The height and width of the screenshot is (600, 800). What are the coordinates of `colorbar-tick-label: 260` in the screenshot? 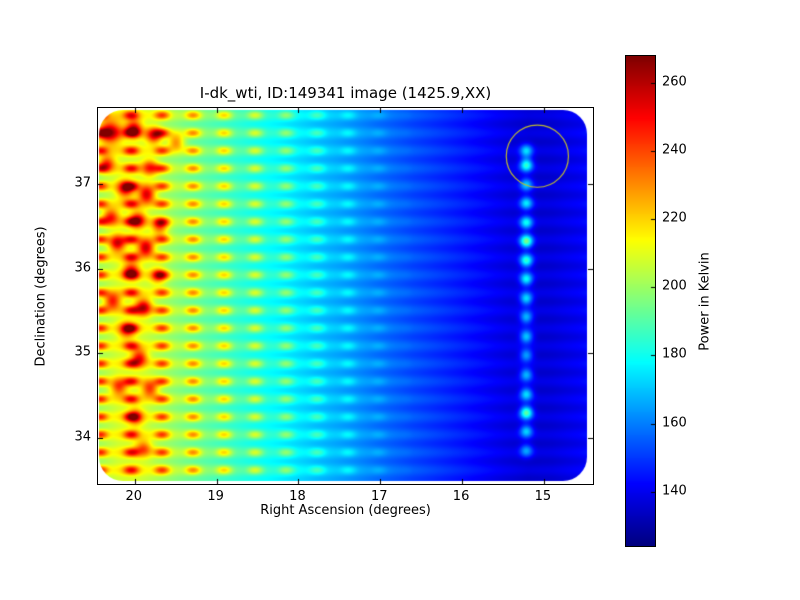 It's located at (674, 82).